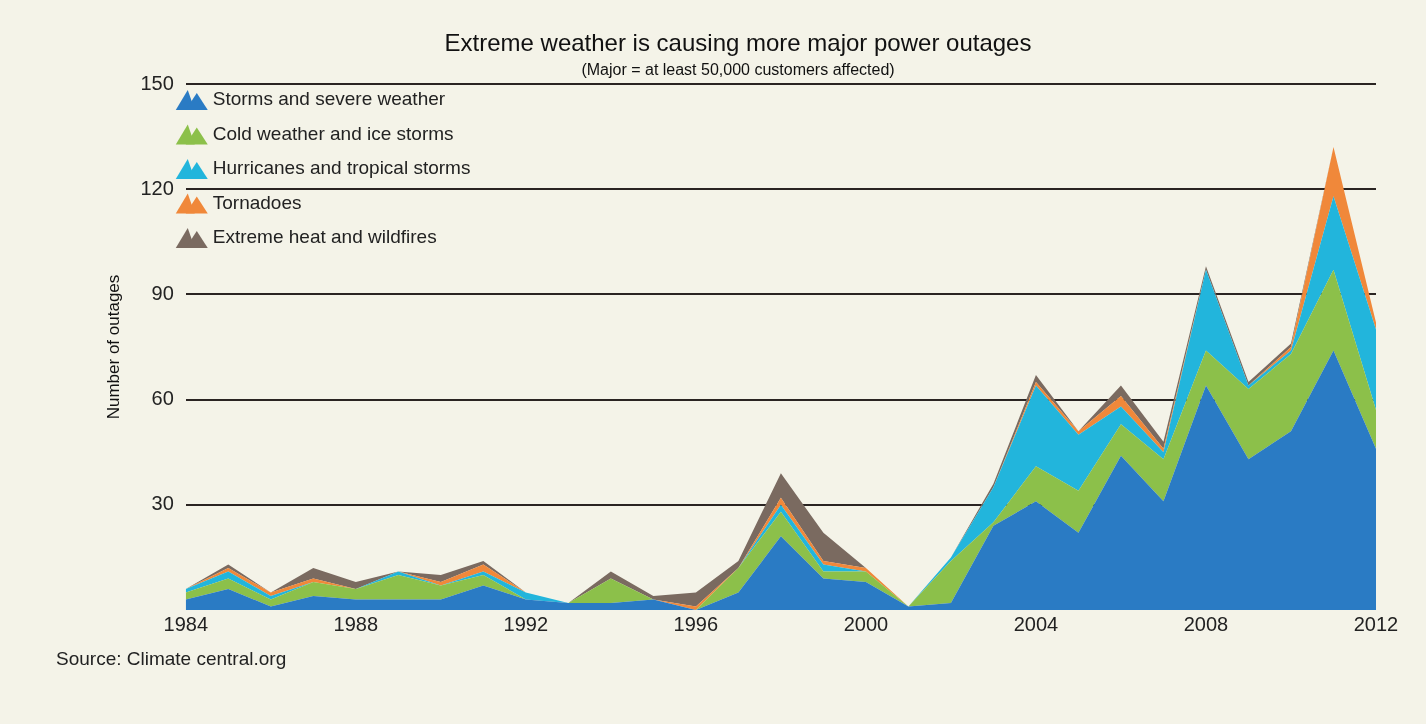 This screenshot has height=724, width=1426. What do you see at coordinates (341, 168) in the screenshot?
I see `legend-label: Hurricanes and tropical storms` at bounding box center [341, 168].